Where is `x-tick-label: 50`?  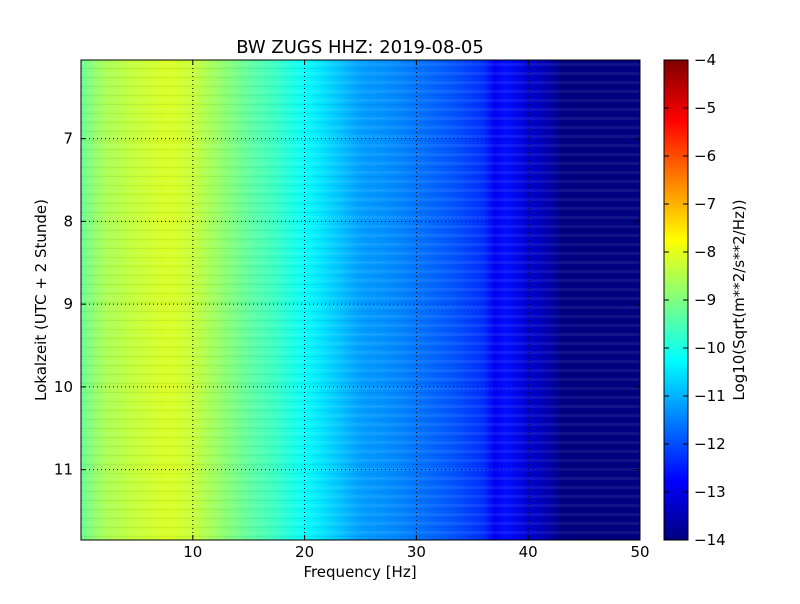
x-tick-label: 50 is located at coordinates (639, 552).